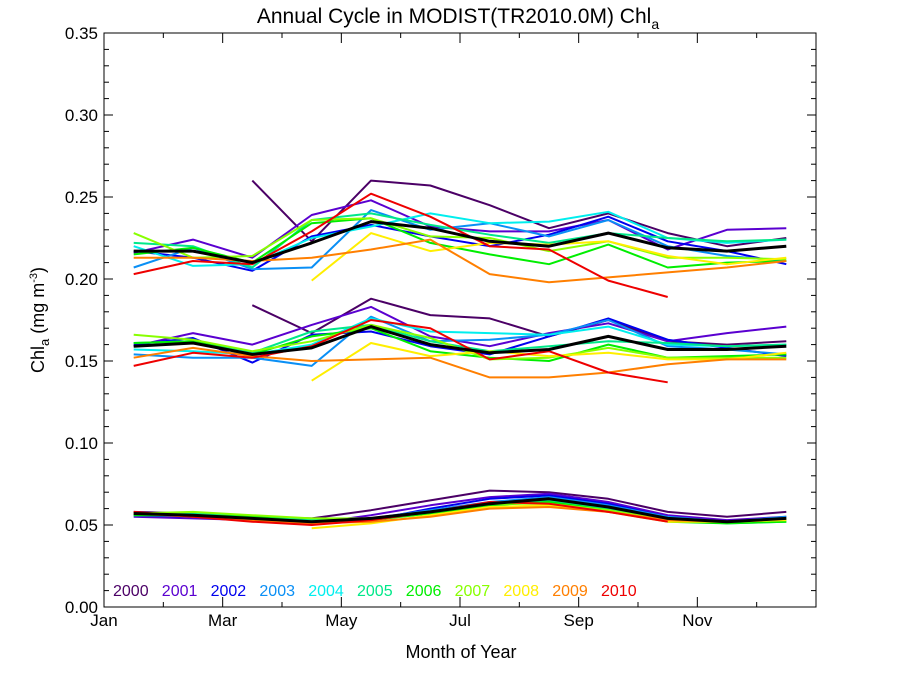 This screenshot has height=675, width=900. Describe the element at coordinates (655, 24) in the screenshot. I see `chart-title-subscript: a` at that location.